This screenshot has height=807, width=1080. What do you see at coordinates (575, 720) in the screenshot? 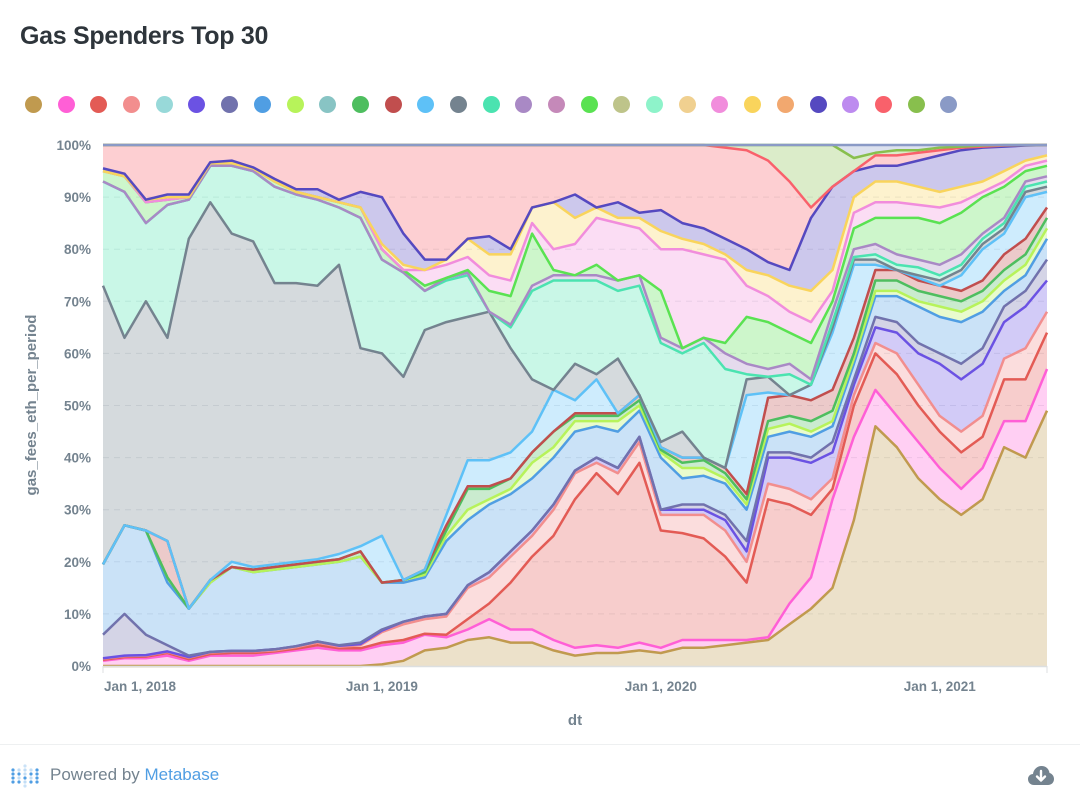
I see `x-axis-title: dt` at bounding box center [575, 720].